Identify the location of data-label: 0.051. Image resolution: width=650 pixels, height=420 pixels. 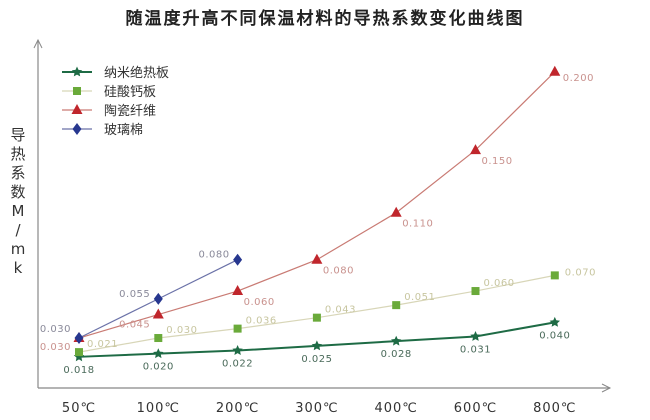
(419, 297).